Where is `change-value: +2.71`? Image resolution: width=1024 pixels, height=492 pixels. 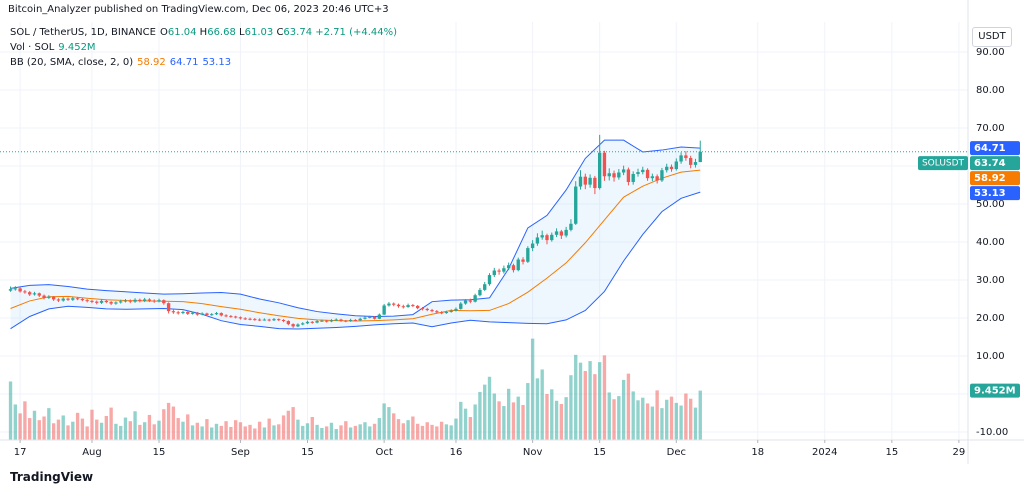
change-value: +2.71 is located at coordinates (330, 32).